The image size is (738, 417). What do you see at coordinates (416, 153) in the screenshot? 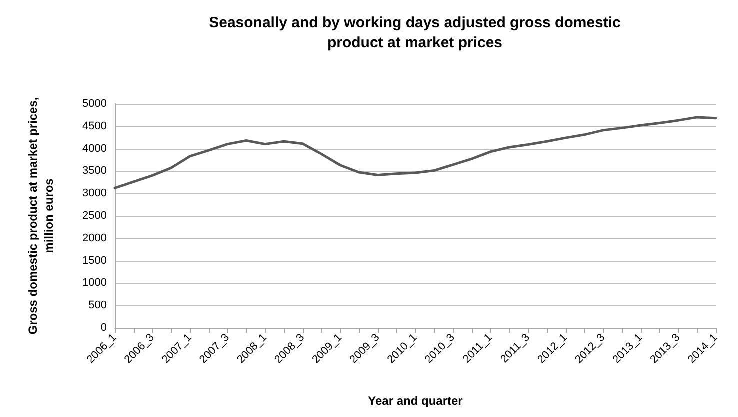
I see `line-series` at bounding box center [416, 153].